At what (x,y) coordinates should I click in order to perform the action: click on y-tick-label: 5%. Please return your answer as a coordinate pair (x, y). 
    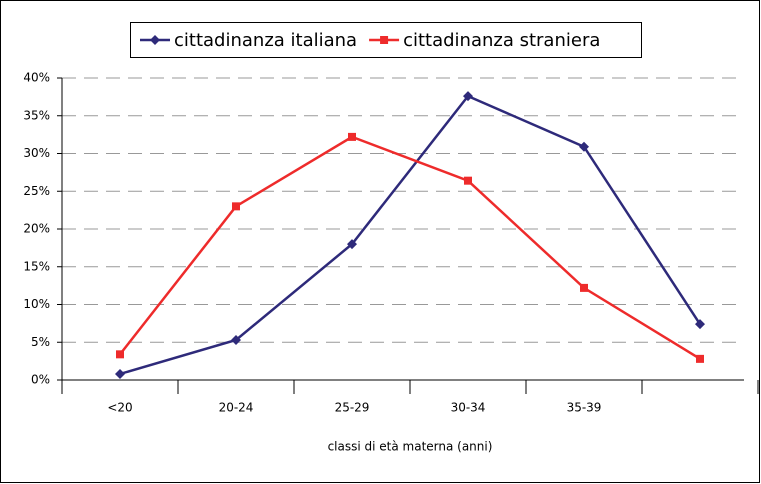
    Looking at the image, I should click on (40, 342).